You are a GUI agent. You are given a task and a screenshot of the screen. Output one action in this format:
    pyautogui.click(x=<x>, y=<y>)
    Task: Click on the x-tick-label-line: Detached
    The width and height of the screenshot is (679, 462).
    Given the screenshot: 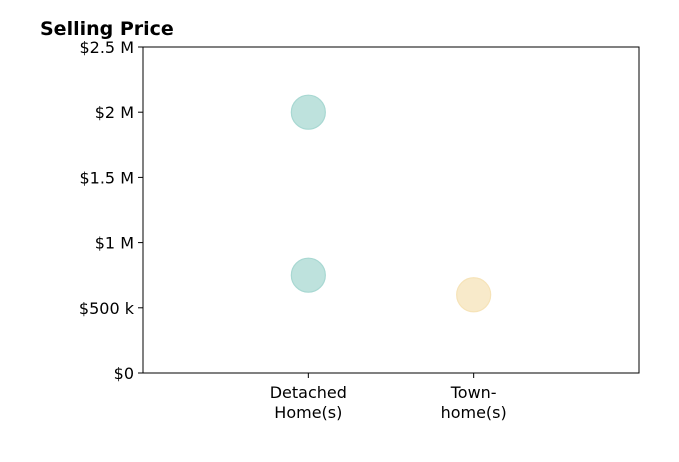 What is the action you would take?
    pyautogui.click(x=308, y=392)
    